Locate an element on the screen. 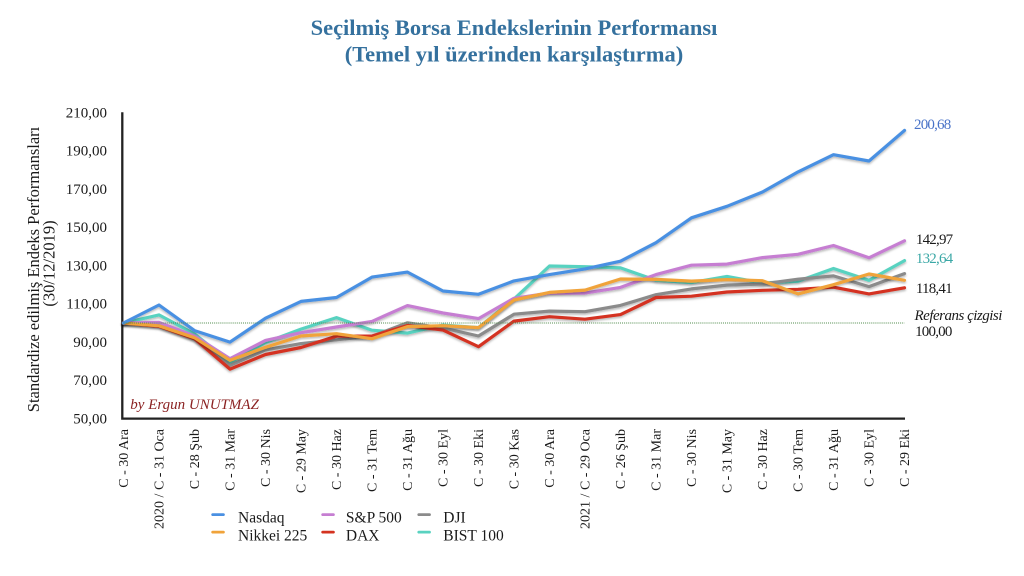 The image size is (1024, 576). svg-text: S&P 500 is located at coordinates (374, 517).